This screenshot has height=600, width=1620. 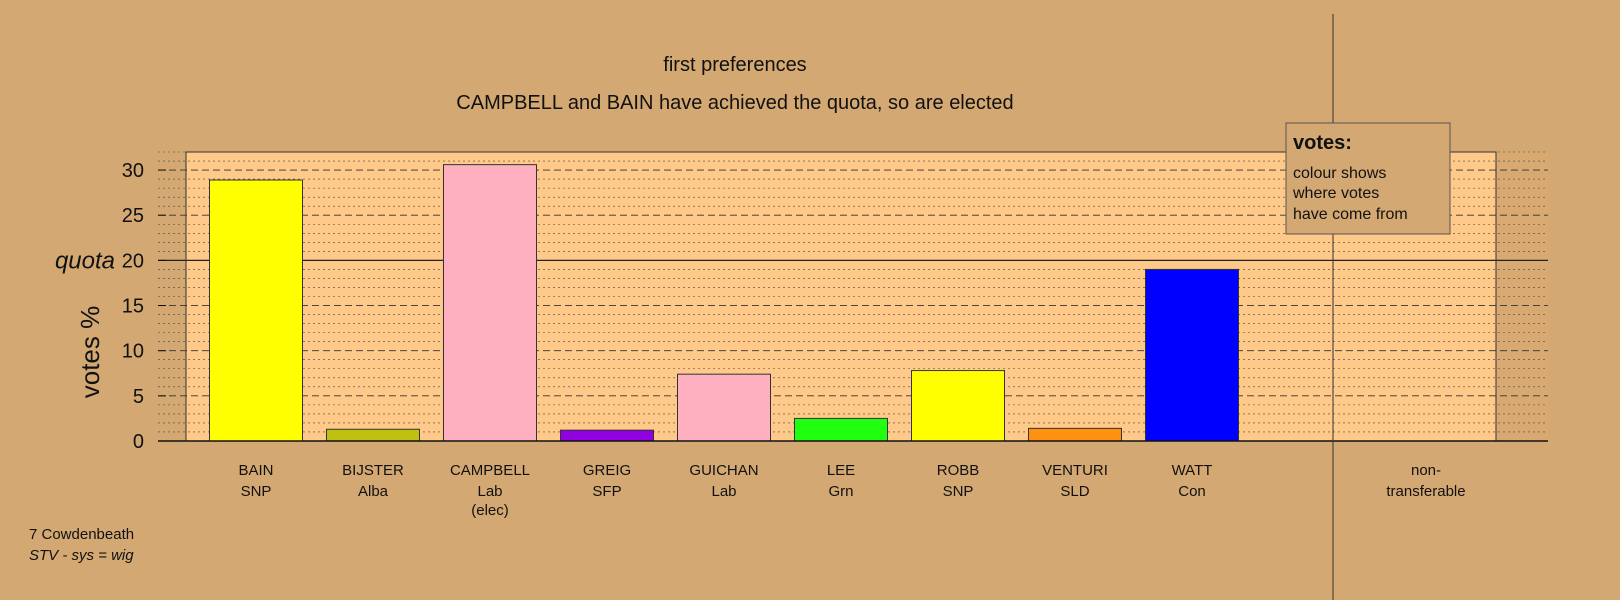 What do you see at coordinates (90, 352) in the screenshot?
I see `y-axis-label: votes %` at bounding box center [90, 352].